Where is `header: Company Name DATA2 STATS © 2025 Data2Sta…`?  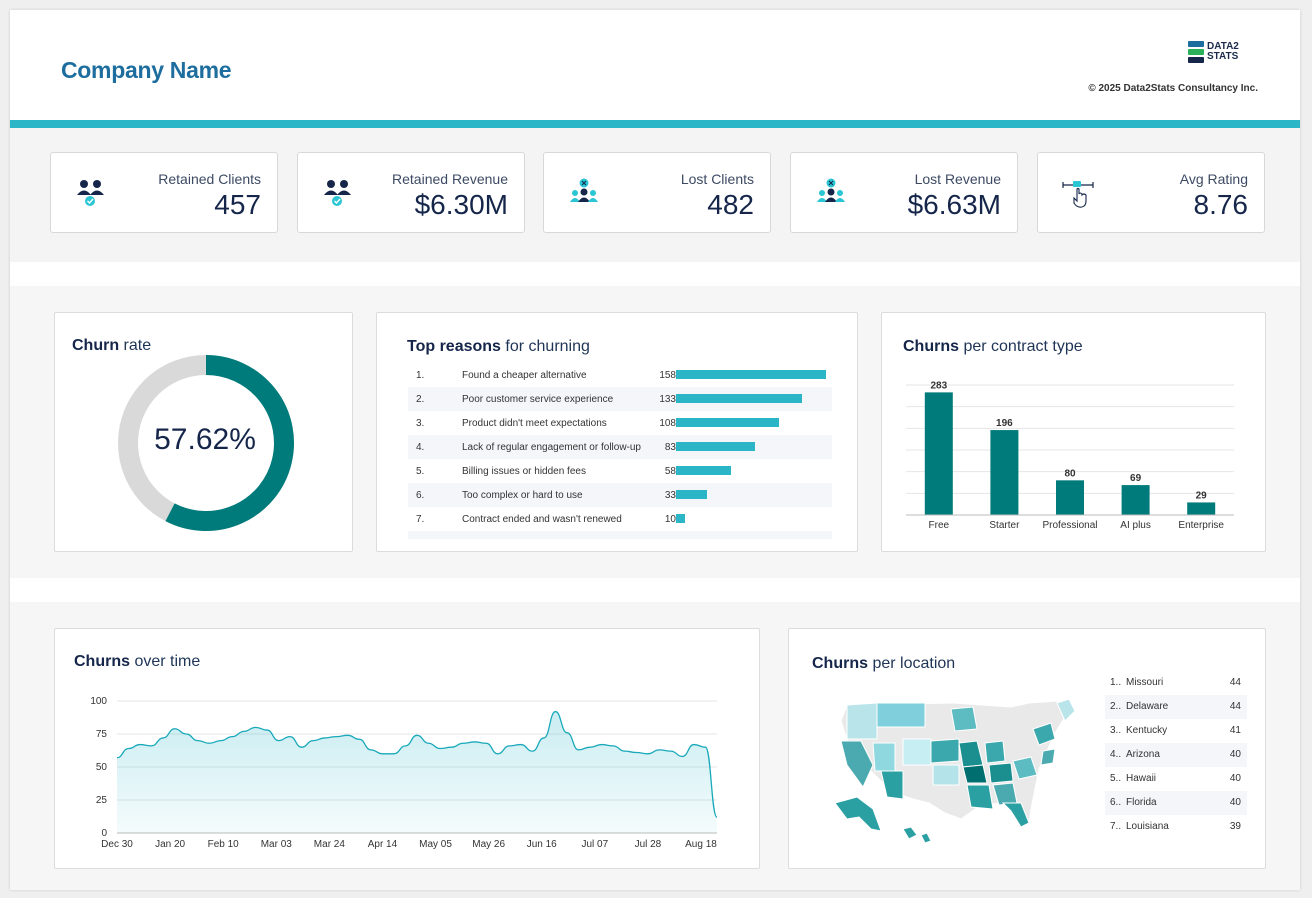
header: Company Name DATA2 STATS © 2025 Data2Sta… is located at coordinates (655, 65).